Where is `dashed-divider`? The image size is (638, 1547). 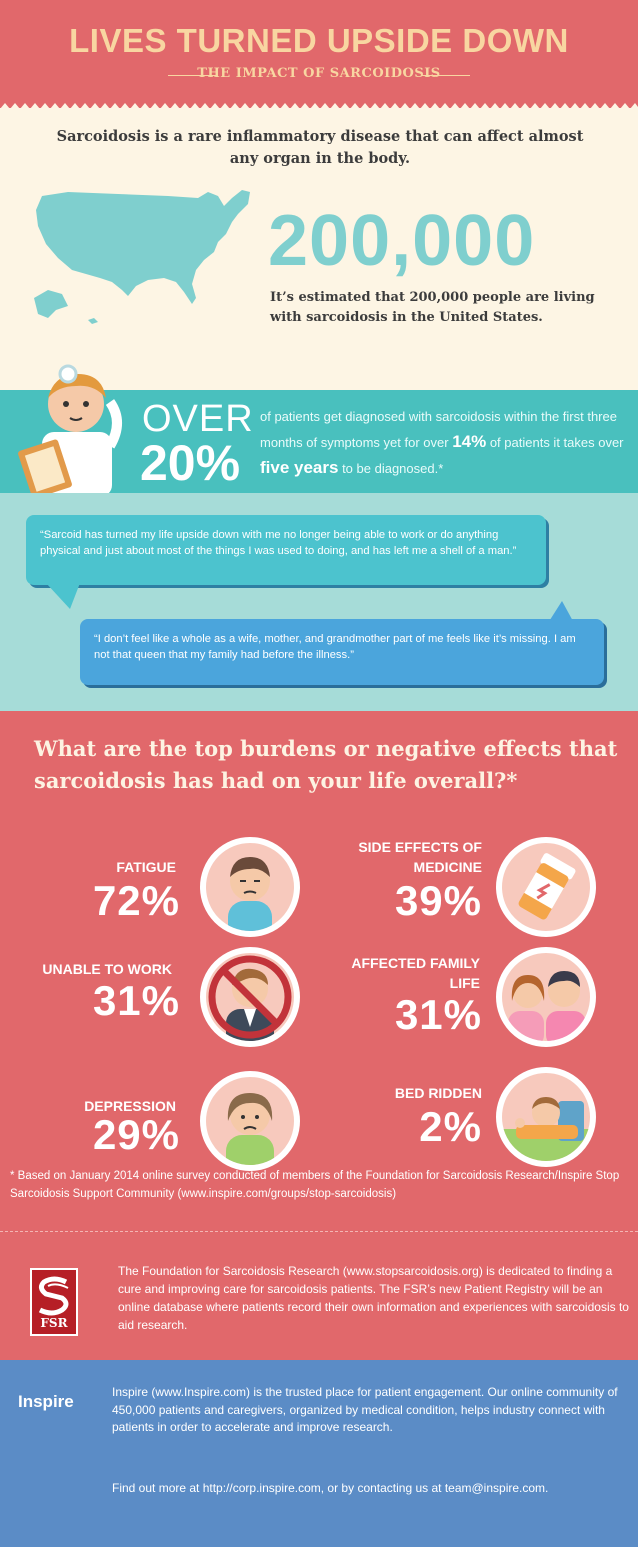 dashed-divider is located at coordinates (319, 1231).